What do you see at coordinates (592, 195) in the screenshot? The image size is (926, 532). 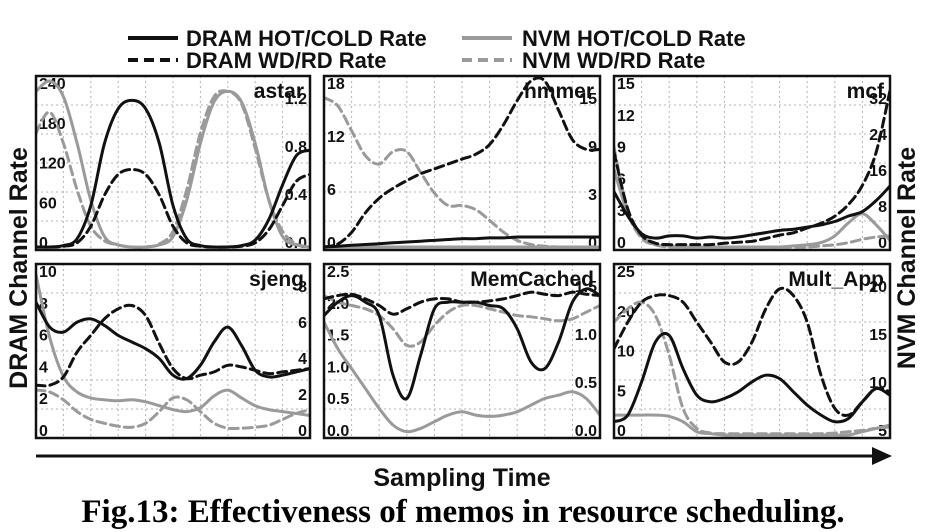 I see `right-tick-label: 3` at bounding box center [592, 195].